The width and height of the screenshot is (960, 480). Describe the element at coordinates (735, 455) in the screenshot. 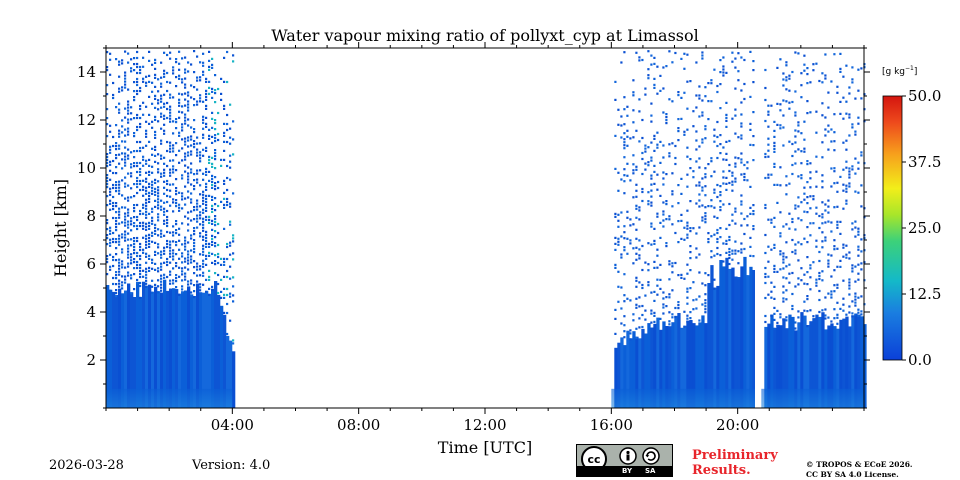

I see `preliminary-line-1: Preliminary` at that location.